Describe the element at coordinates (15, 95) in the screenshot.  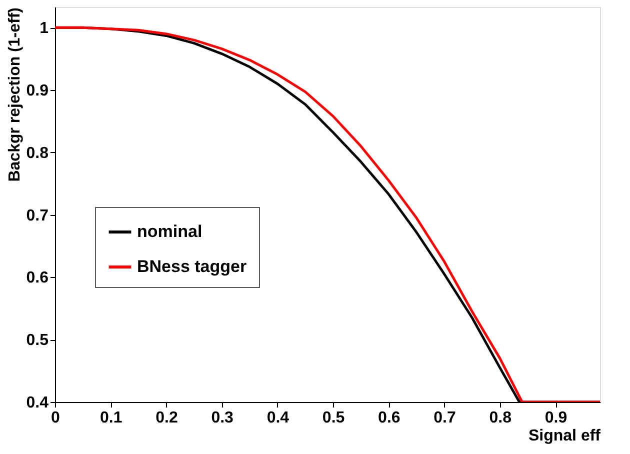
I see `y-axis-title: Backgr rejection (1-eff)` at that location.